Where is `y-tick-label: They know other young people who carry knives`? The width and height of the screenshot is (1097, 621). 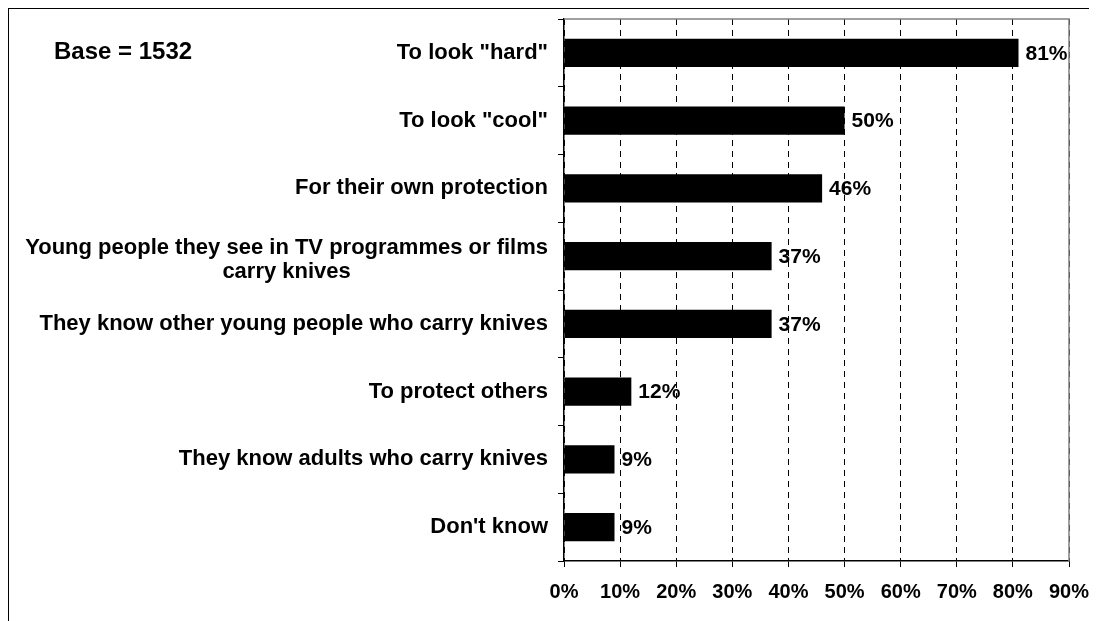 y-tick-label: They know other young people who carry knives is located at coordinates (293, 322).